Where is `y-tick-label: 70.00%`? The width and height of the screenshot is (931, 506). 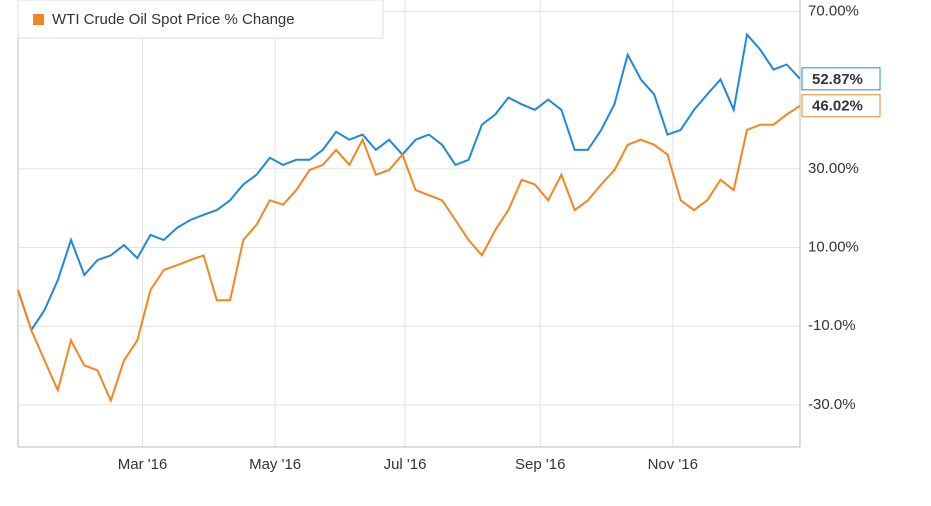 y-tick-label: 70.00% is located at coordinates (833, 10).